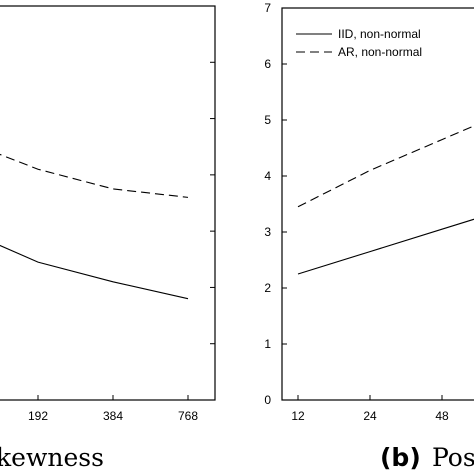 Image resolution: width=474 pixels, height=474 pixels. I want to click on panel-b-caption: Pos, so click(453, 457).